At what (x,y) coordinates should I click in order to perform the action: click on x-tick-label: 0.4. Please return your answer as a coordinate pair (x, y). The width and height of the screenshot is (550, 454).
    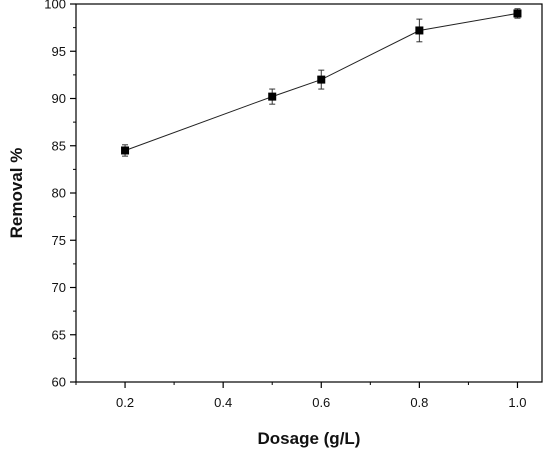
    Looking at the image, I should click on (223, 402).